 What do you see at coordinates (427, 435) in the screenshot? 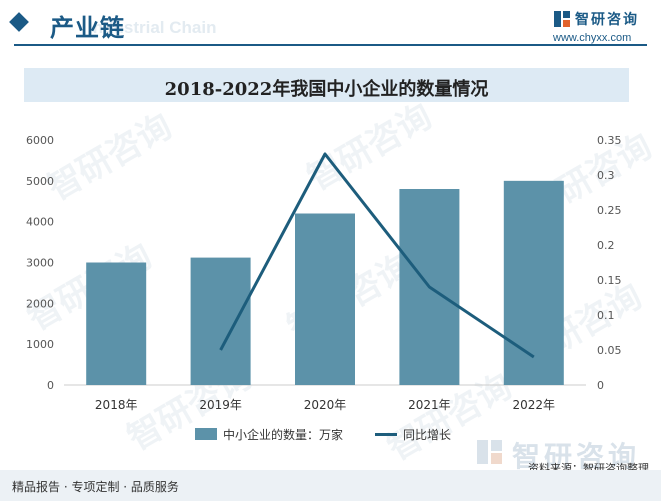
I see `legend-line-label: 同比增长` at bounding box center [427, 435].